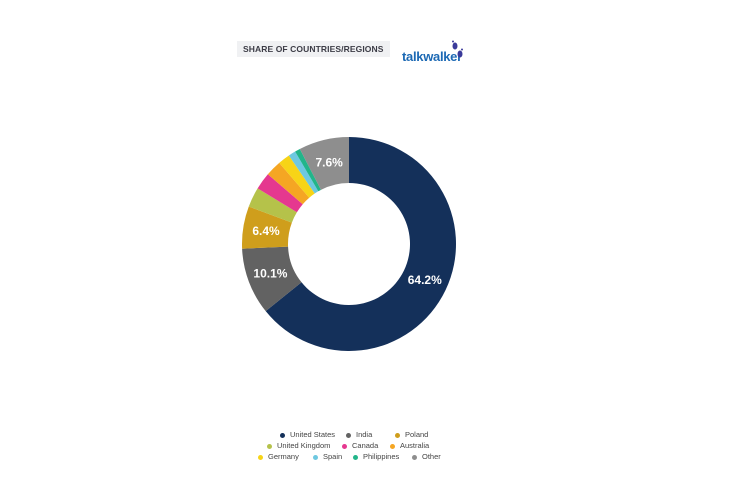 The width and height of the screenshot is (750, 500). I want to click on legend-item: Philippines, so click(376, 456).